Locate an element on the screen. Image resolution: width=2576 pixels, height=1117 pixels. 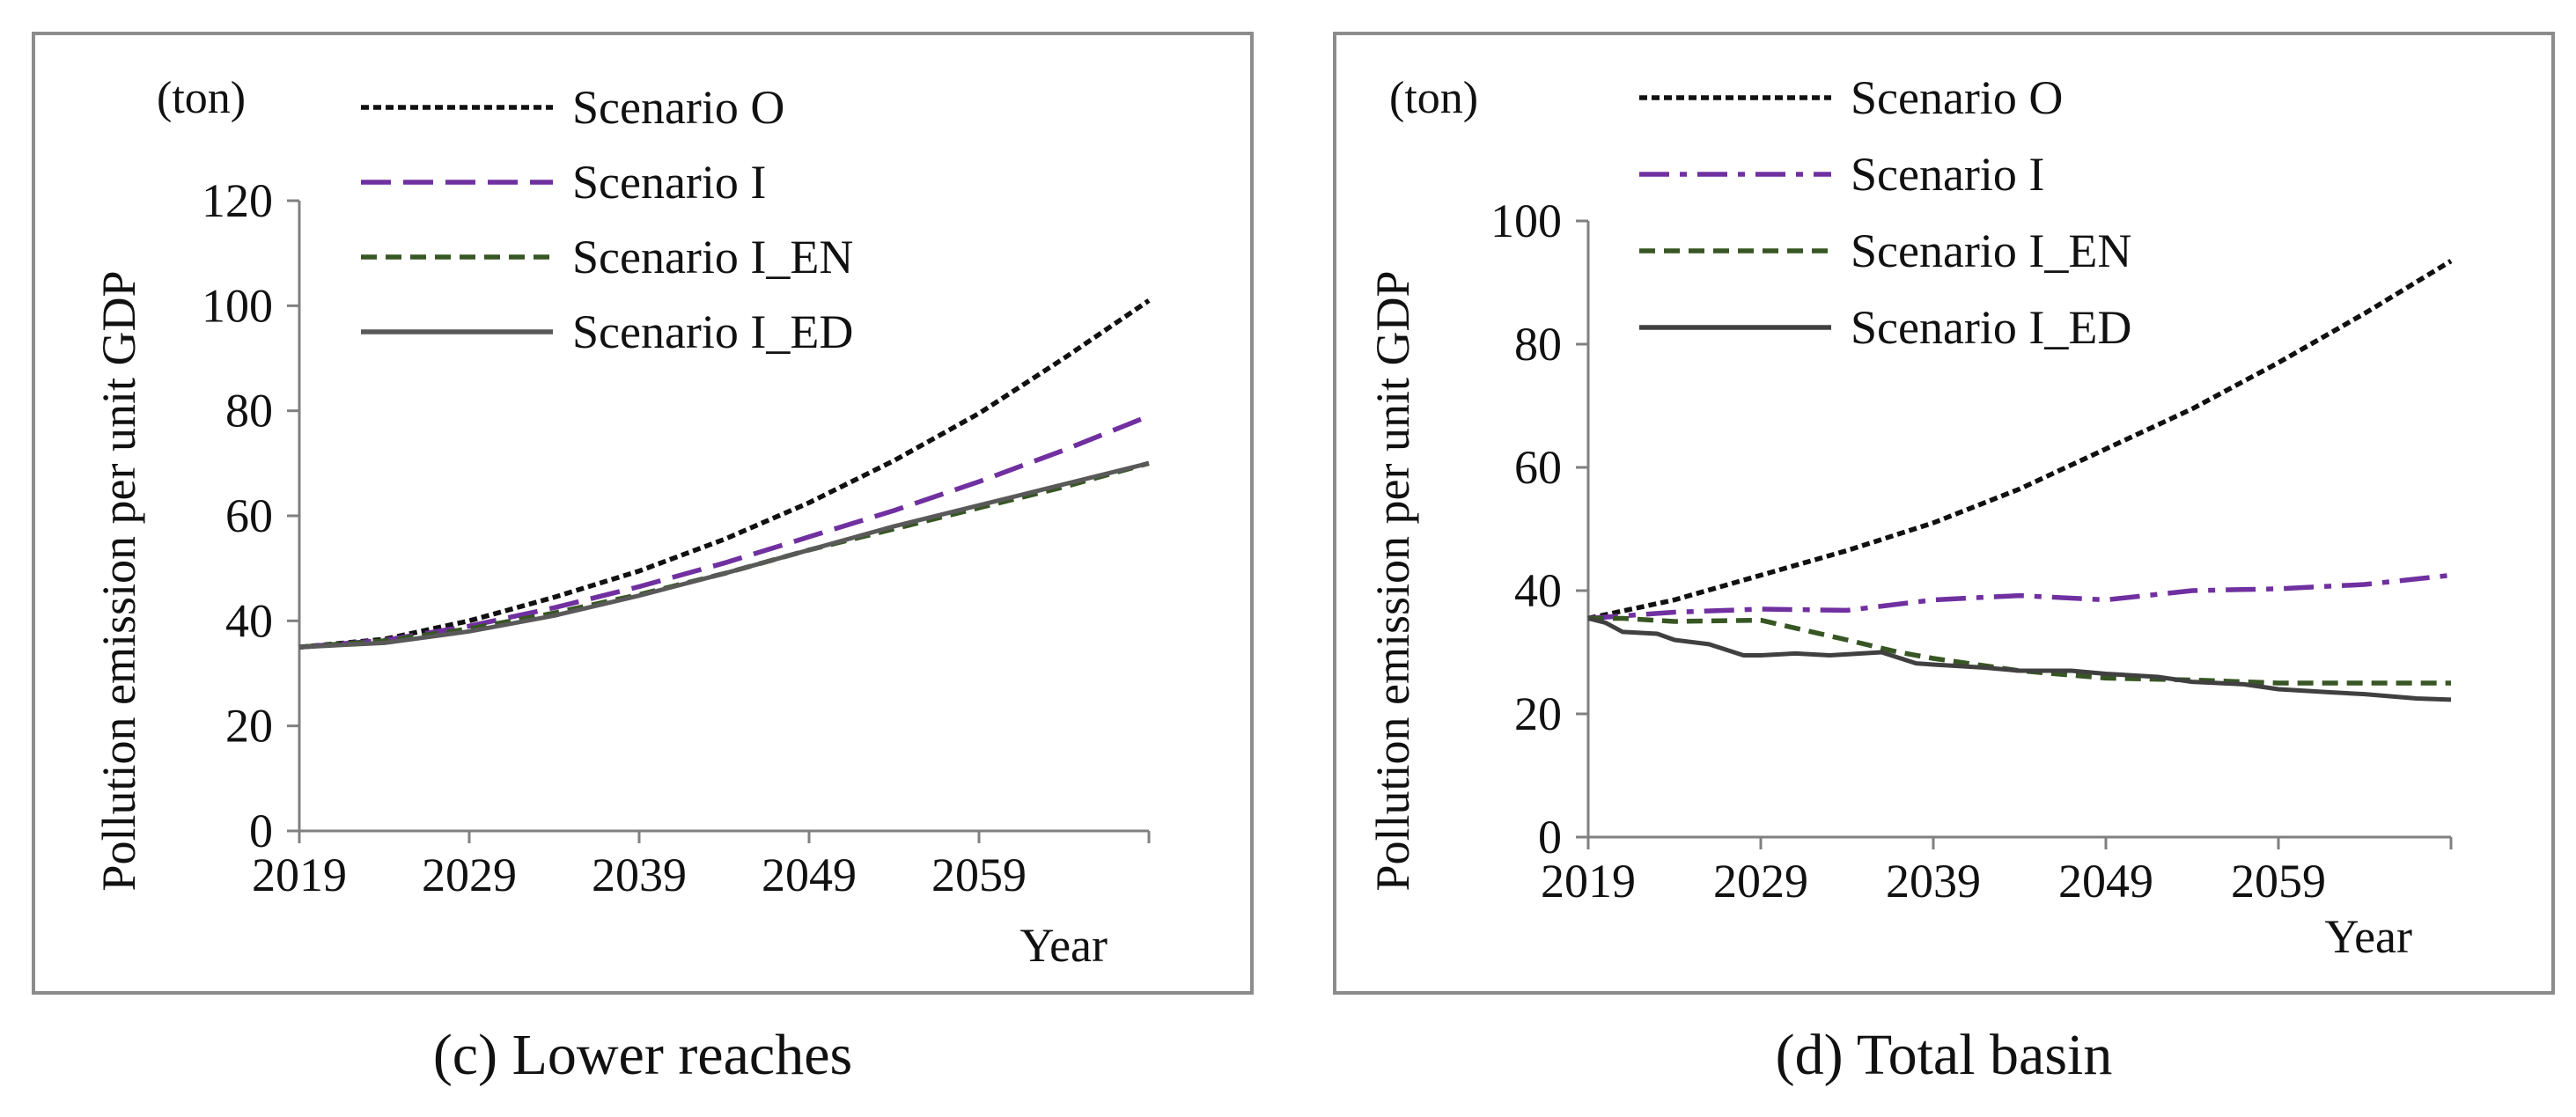
panel-d-x-axis-title: Year is located at coordinates (2368, 937).